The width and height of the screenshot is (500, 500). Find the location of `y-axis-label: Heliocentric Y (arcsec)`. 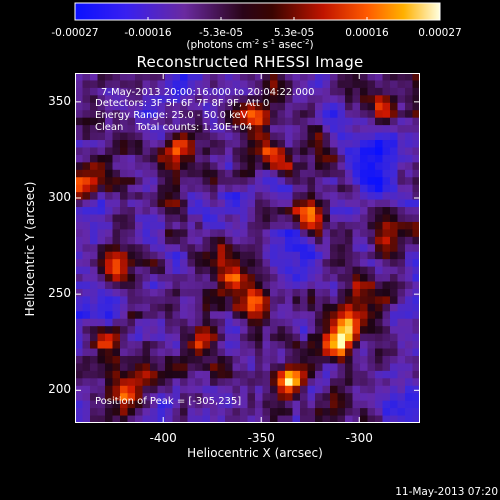

y-axis-label: Heliocentric Y (arcsec) is located at coordinates (30, 249).